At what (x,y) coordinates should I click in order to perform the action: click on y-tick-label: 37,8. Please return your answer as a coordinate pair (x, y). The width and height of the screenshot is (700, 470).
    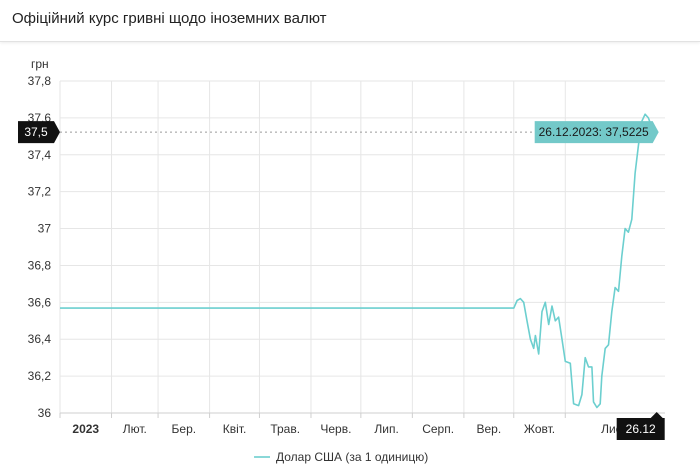
    Looking at the image, I should click on (40, 81).